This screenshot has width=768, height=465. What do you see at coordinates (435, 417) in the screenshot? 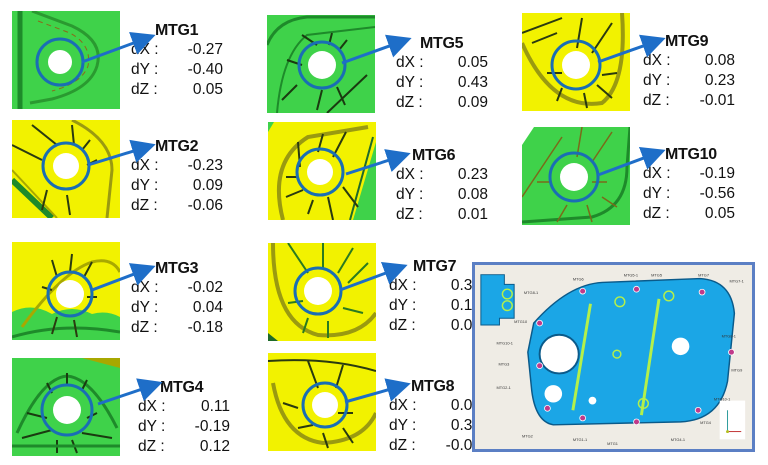
I see `mtg8-label: MTG8 dX :0.01 dY :0.34 dZ : -0.05` at bounding box center [435, 417].